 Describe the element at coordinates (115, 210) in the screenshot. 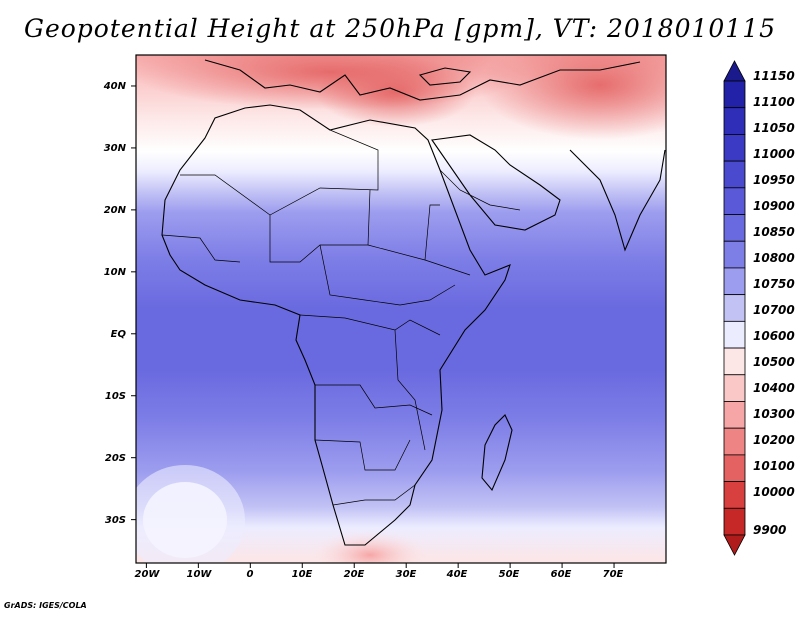

I see `lat-label-20n: 20N` at that location.